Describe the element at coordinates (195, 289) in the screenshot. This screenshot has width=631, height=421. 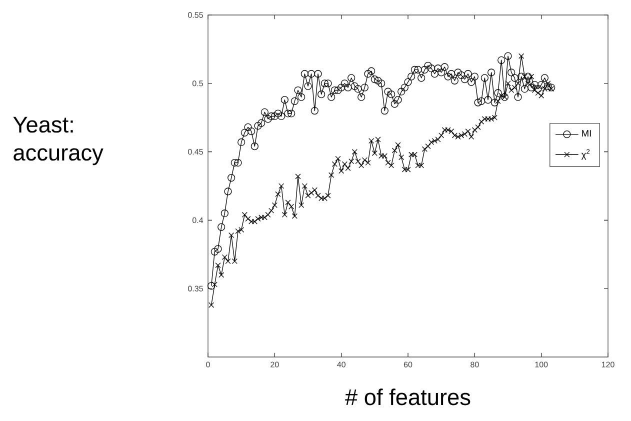
I see `y-tick-label: 0.35` at that location.